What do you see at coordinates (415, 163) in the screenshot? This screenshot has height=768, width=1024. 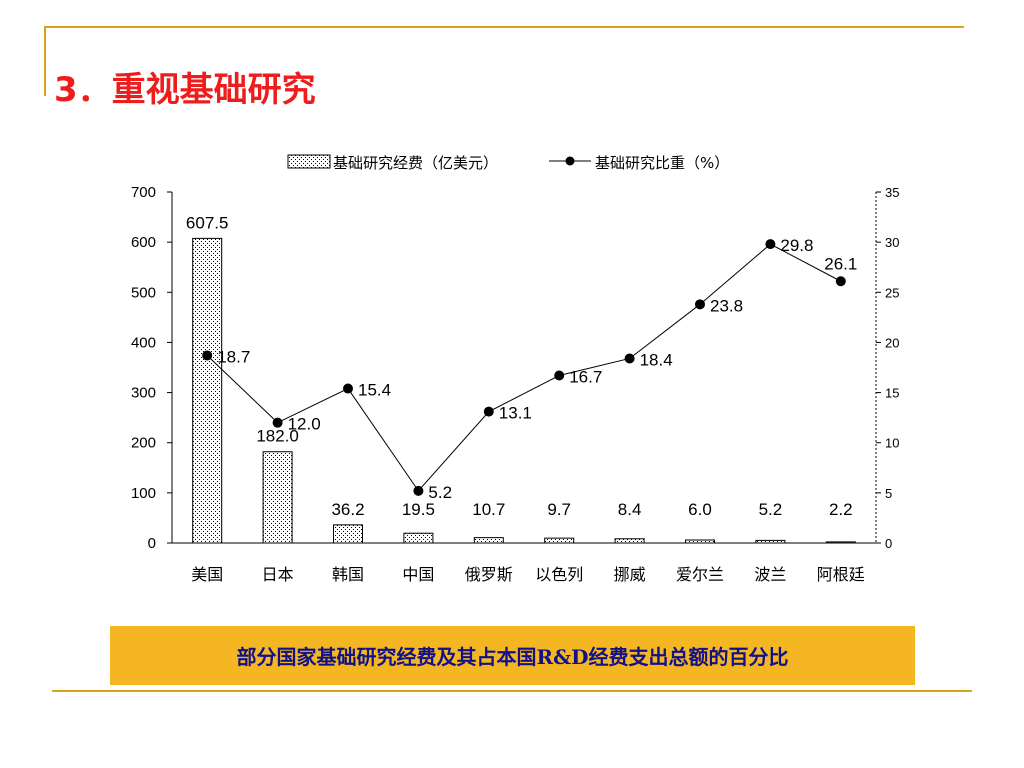 I see `legend-bar-label: 基础研究经费（亿美元）` at bounding box center [415, 163].